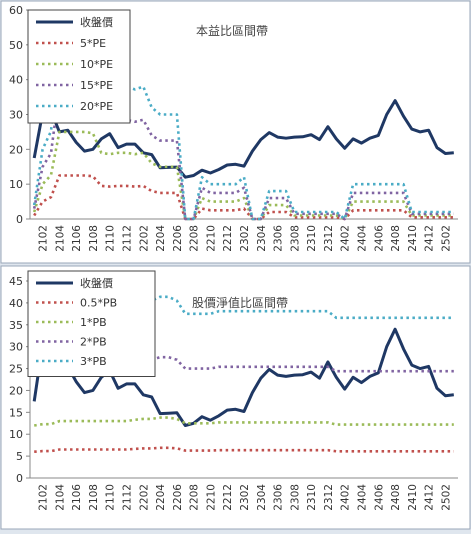  Describe the element at coordinates (98, 303) in the screenshot. I see `legend-label: 0.5*PB` at that location.